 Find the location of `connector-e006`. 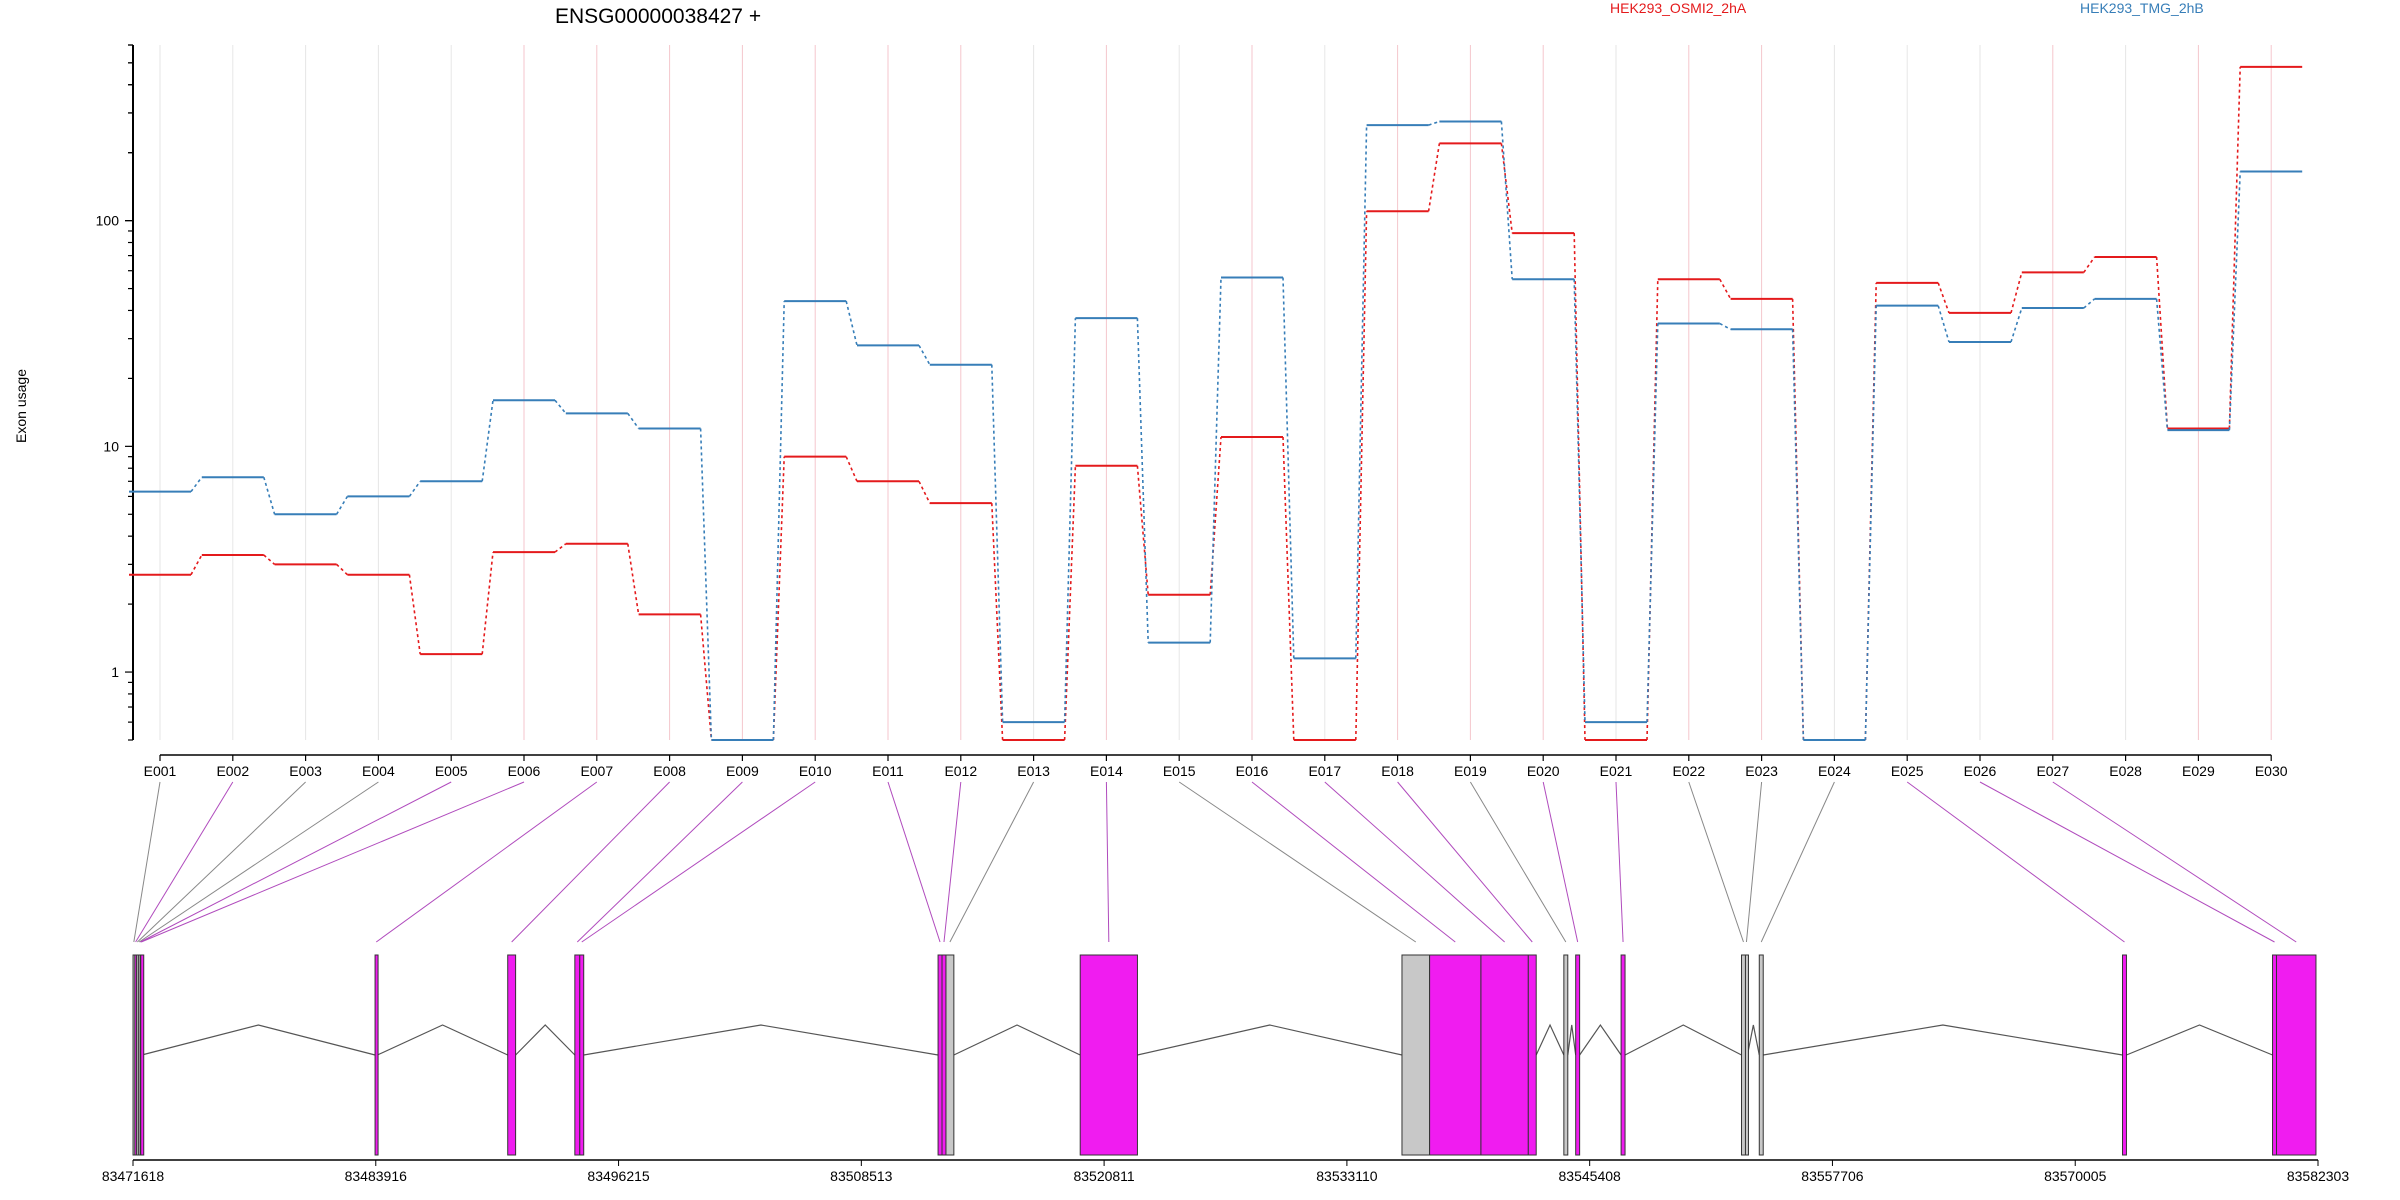

connector-e006 is located at coordinates (333, 862).